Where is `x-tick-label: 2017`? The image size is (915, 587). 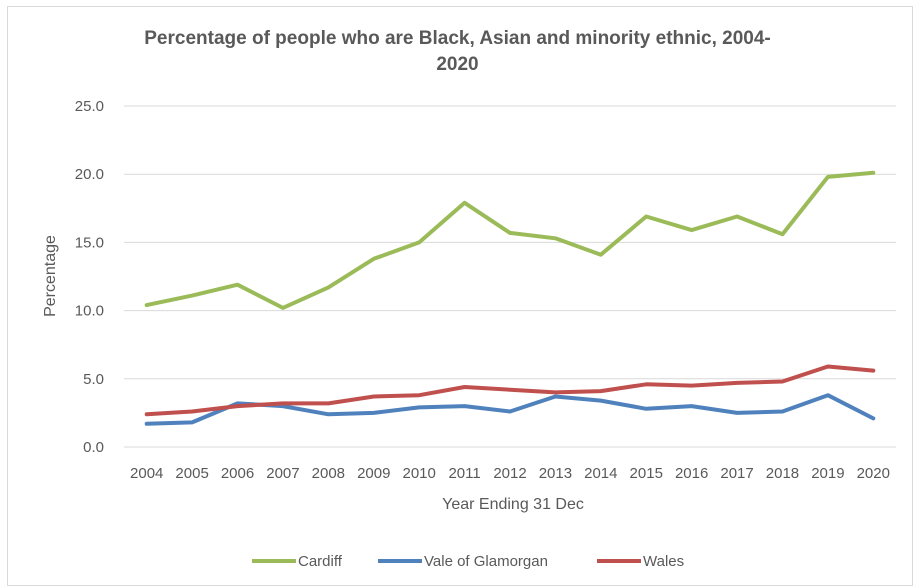
x-tick-label: 2017 is located at coordinates (736, 473).